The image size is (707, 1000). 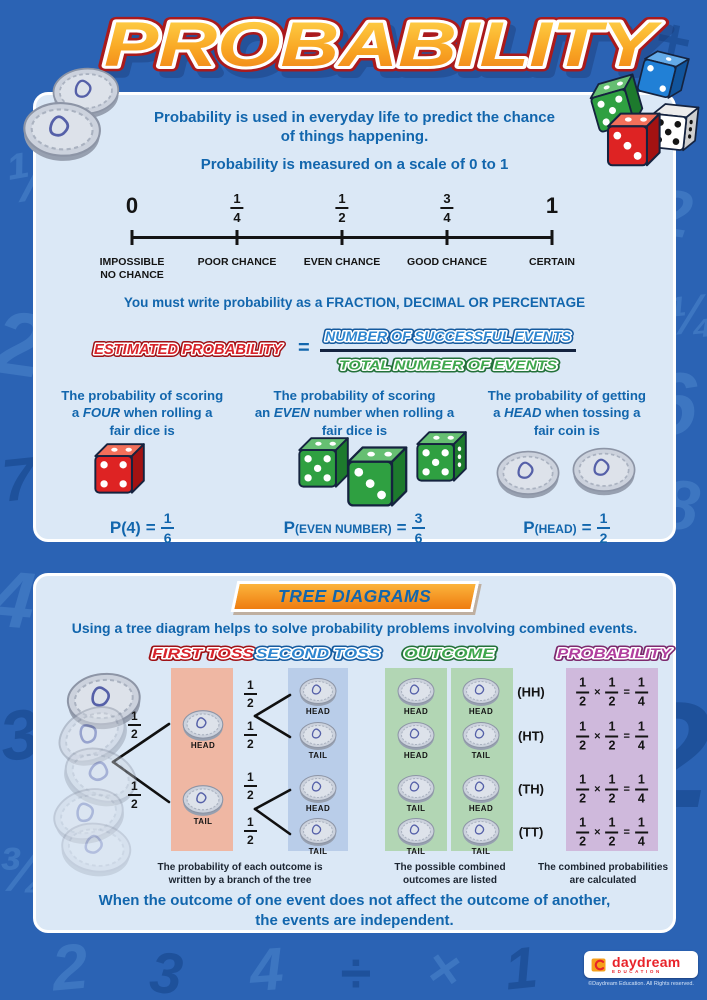 I want to click on svg-text: TOTAL NUMBER OF EVENTS, so click(x=448, y=365).